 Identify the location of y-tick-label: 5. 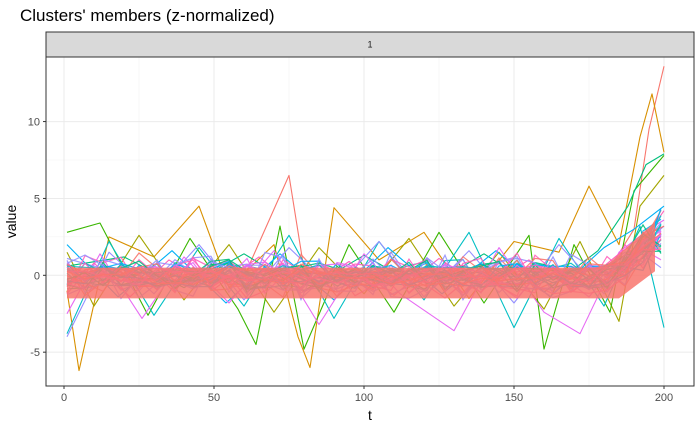
(37, 199).